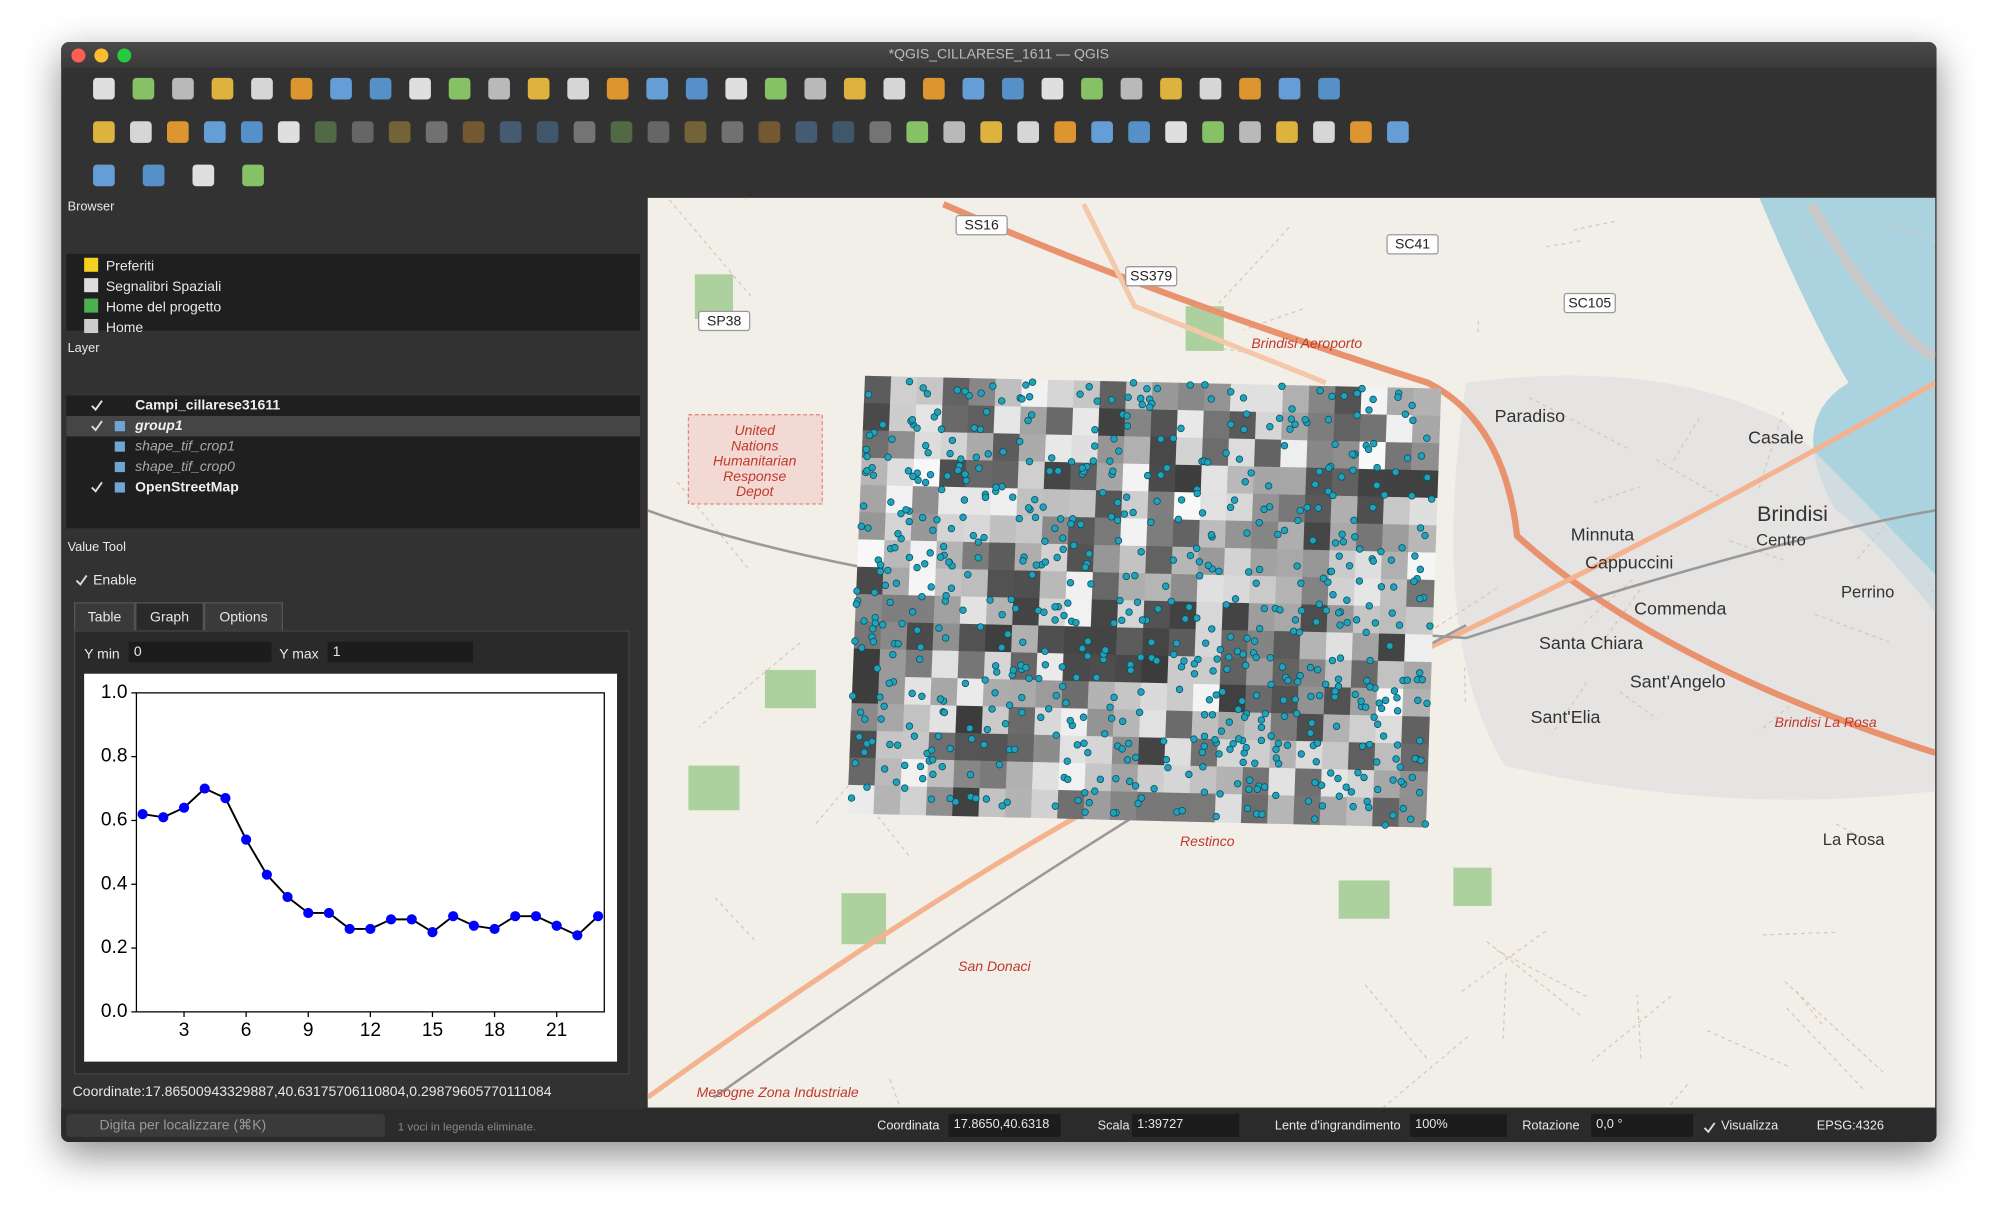 The width and height of the screenshot is (1999, 1225). I want to click on browser-item: Segnalibri Spaziali, so click(152, 286).